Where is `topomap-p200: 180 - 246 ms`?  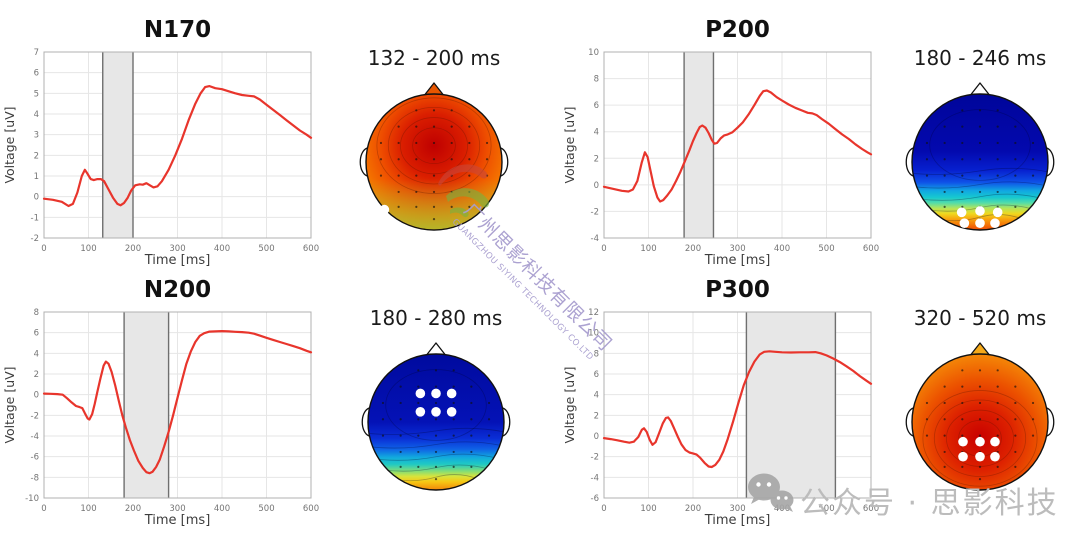 topomap-p200: 180 - 246 ms is located at coordinates (980, 138).